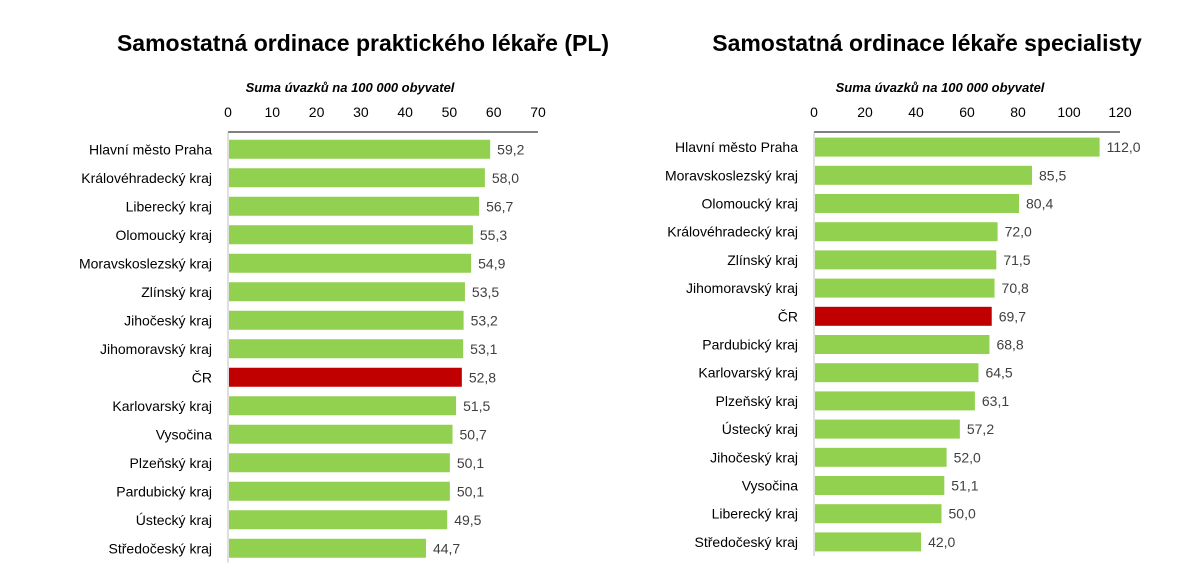 This screenshot has width=1200, height=573. I want to click on value-label: 80,4, so click(1039, 204).